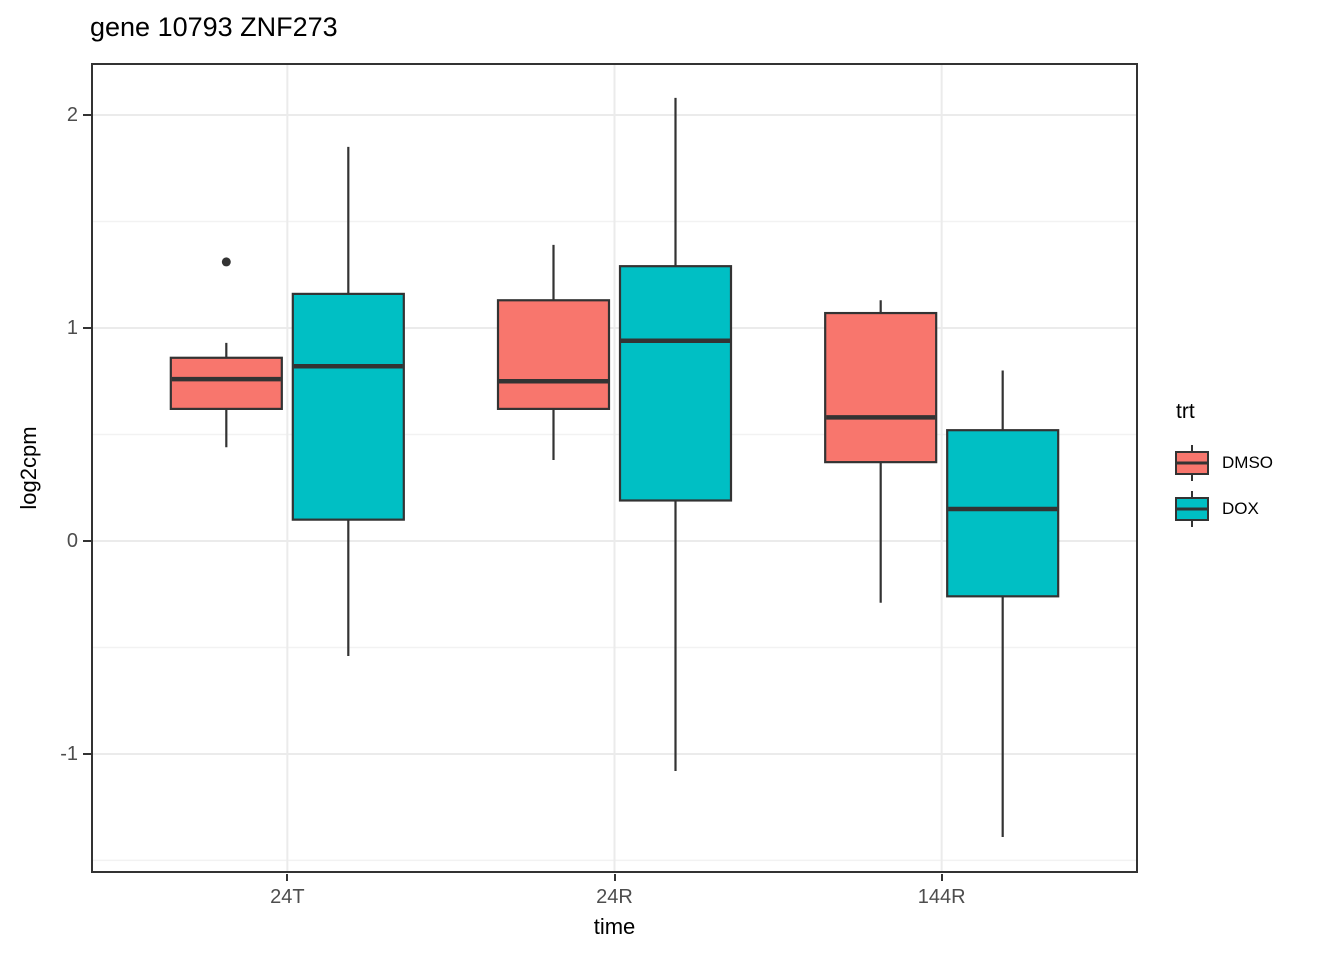 This screenshot has width=1344, height=960. Describe the element at coordinates (214, 27) in the screenshot. I see `plot-title: gene 10793 ZNF273` at that location.